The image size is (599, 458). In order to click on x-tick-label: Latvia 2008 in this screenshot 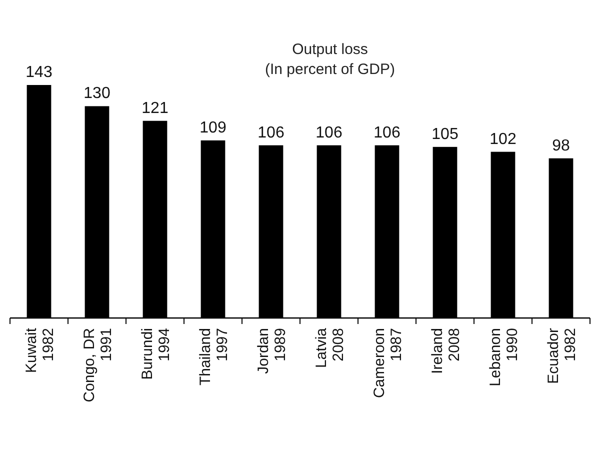, I will do `click(330, 347)`.